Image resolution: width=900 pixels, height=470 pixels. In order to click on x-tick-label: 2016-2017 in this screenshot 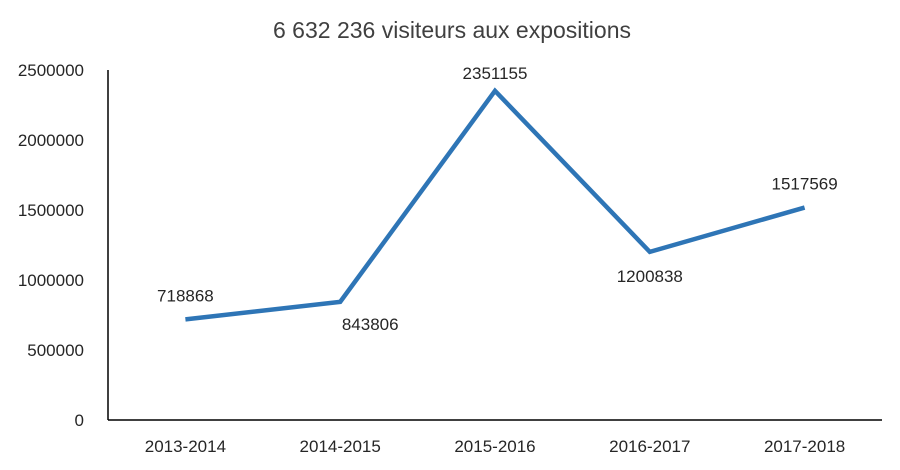, I will do `click(649, 446)`.